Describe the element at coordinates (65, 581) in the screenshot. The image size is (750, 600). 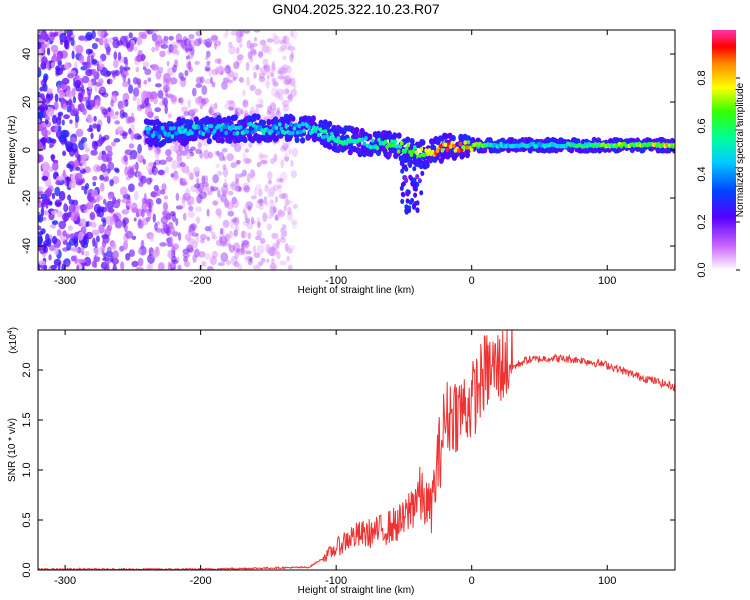
I see `x-tick-label: -300` at that location.